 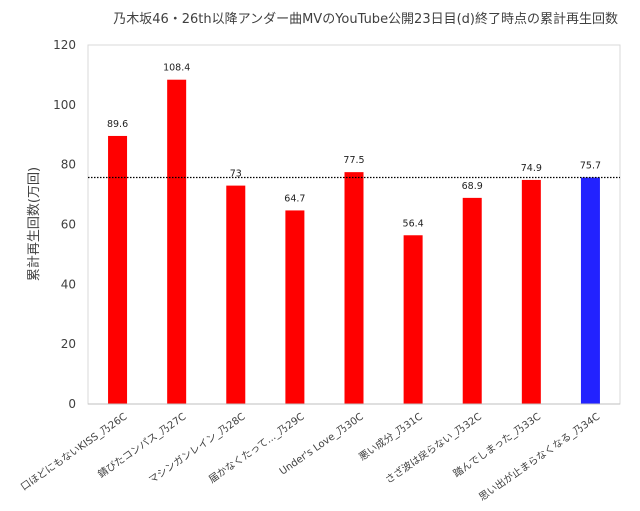 I want to click on data-label: 73, so click(x=236, y=174).